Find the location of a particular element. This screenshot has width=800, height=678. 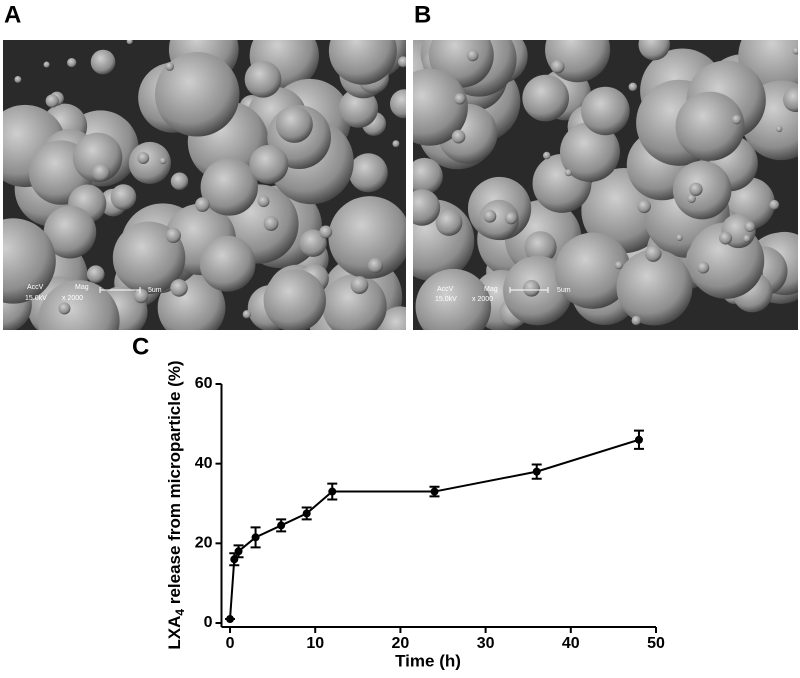

y-axis-label-sub: 4 is located at coordinates (180, 612).